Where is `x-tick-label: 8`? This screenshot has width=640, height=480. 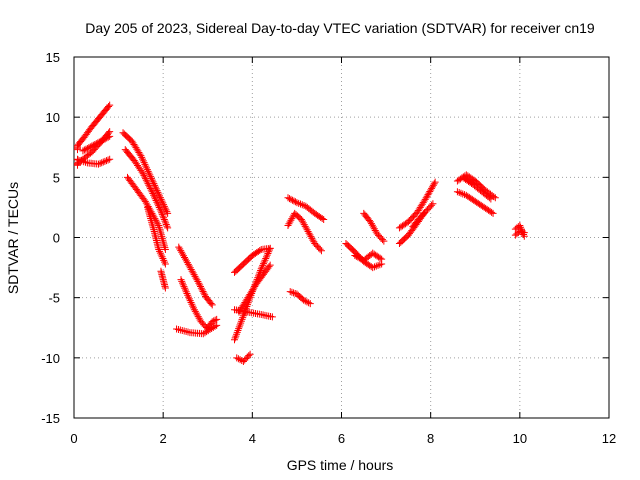 x-tick-label: 8 is located at coordinates (430, 438).